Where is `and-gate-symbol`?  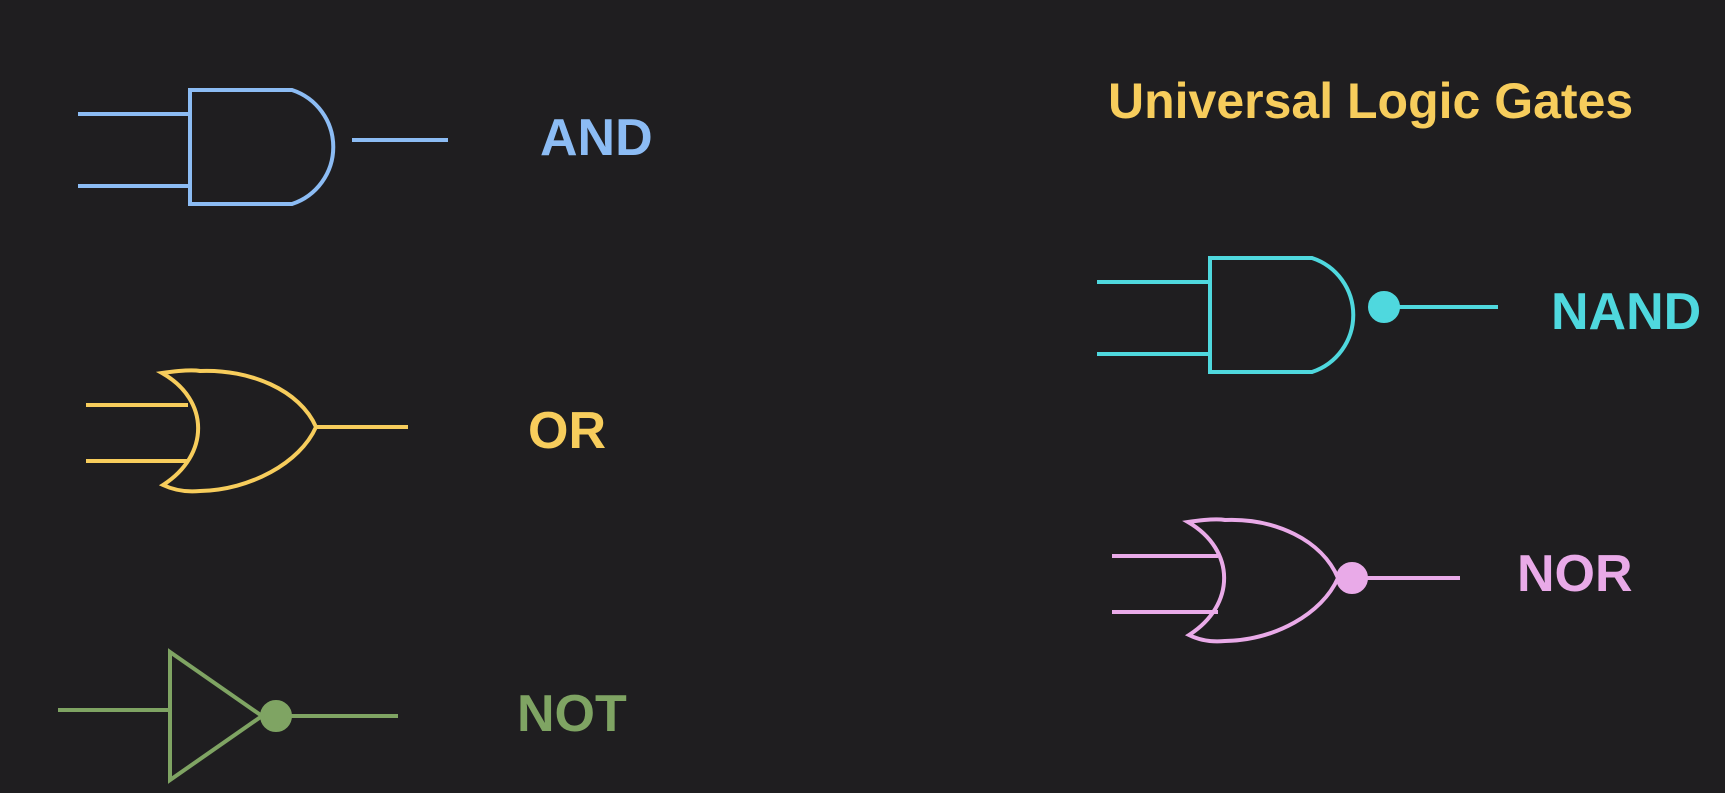 and-gate-symbol is located at coordinates (263, 147).